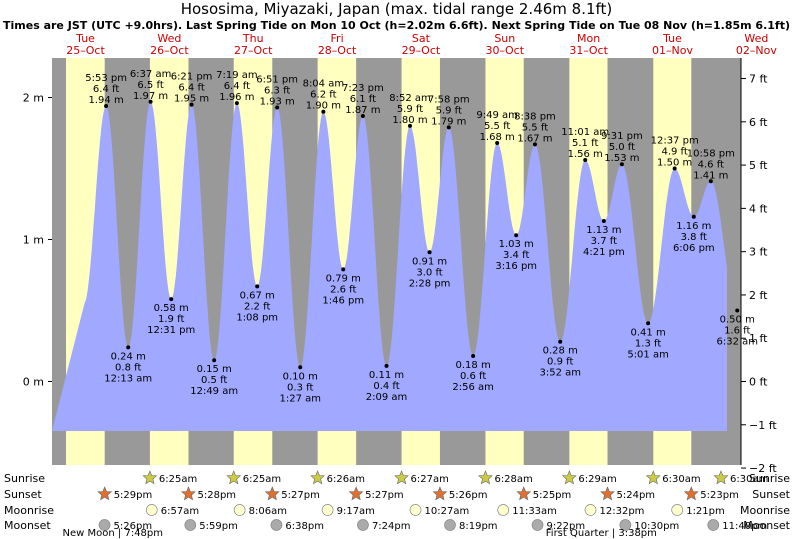 This screenshot has height=539, width=793. I want to click on tide-label: 3:52 am, so click(560, 373).